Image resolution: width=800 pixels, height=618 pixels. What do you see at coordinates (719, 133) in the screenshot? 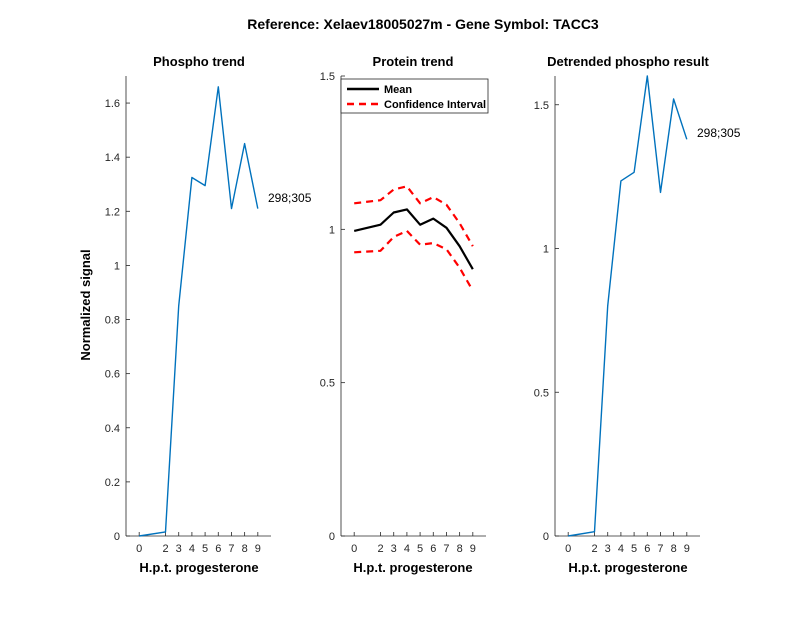
I see `detrended-phospho-series-label: 298;305` at bounding box center [719, 133].